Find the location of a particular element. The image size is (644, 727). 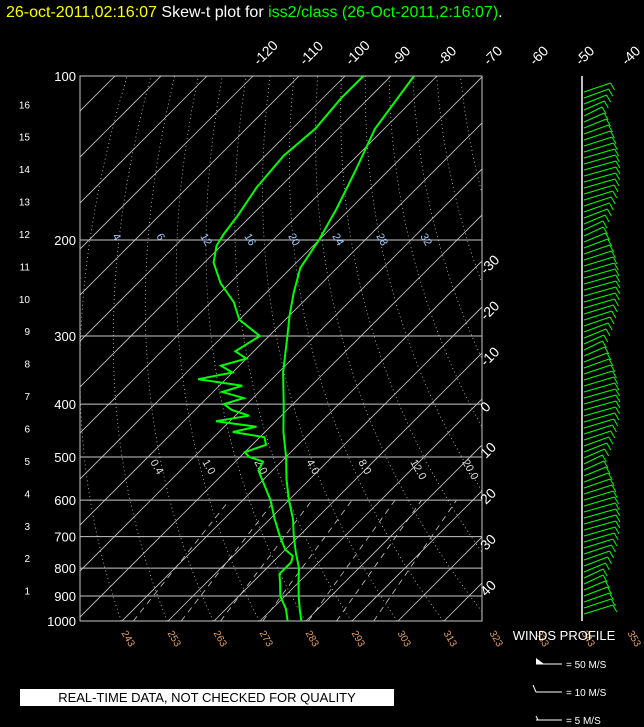

isotherm-label-right: 30 is located at coordinates (488, 542).